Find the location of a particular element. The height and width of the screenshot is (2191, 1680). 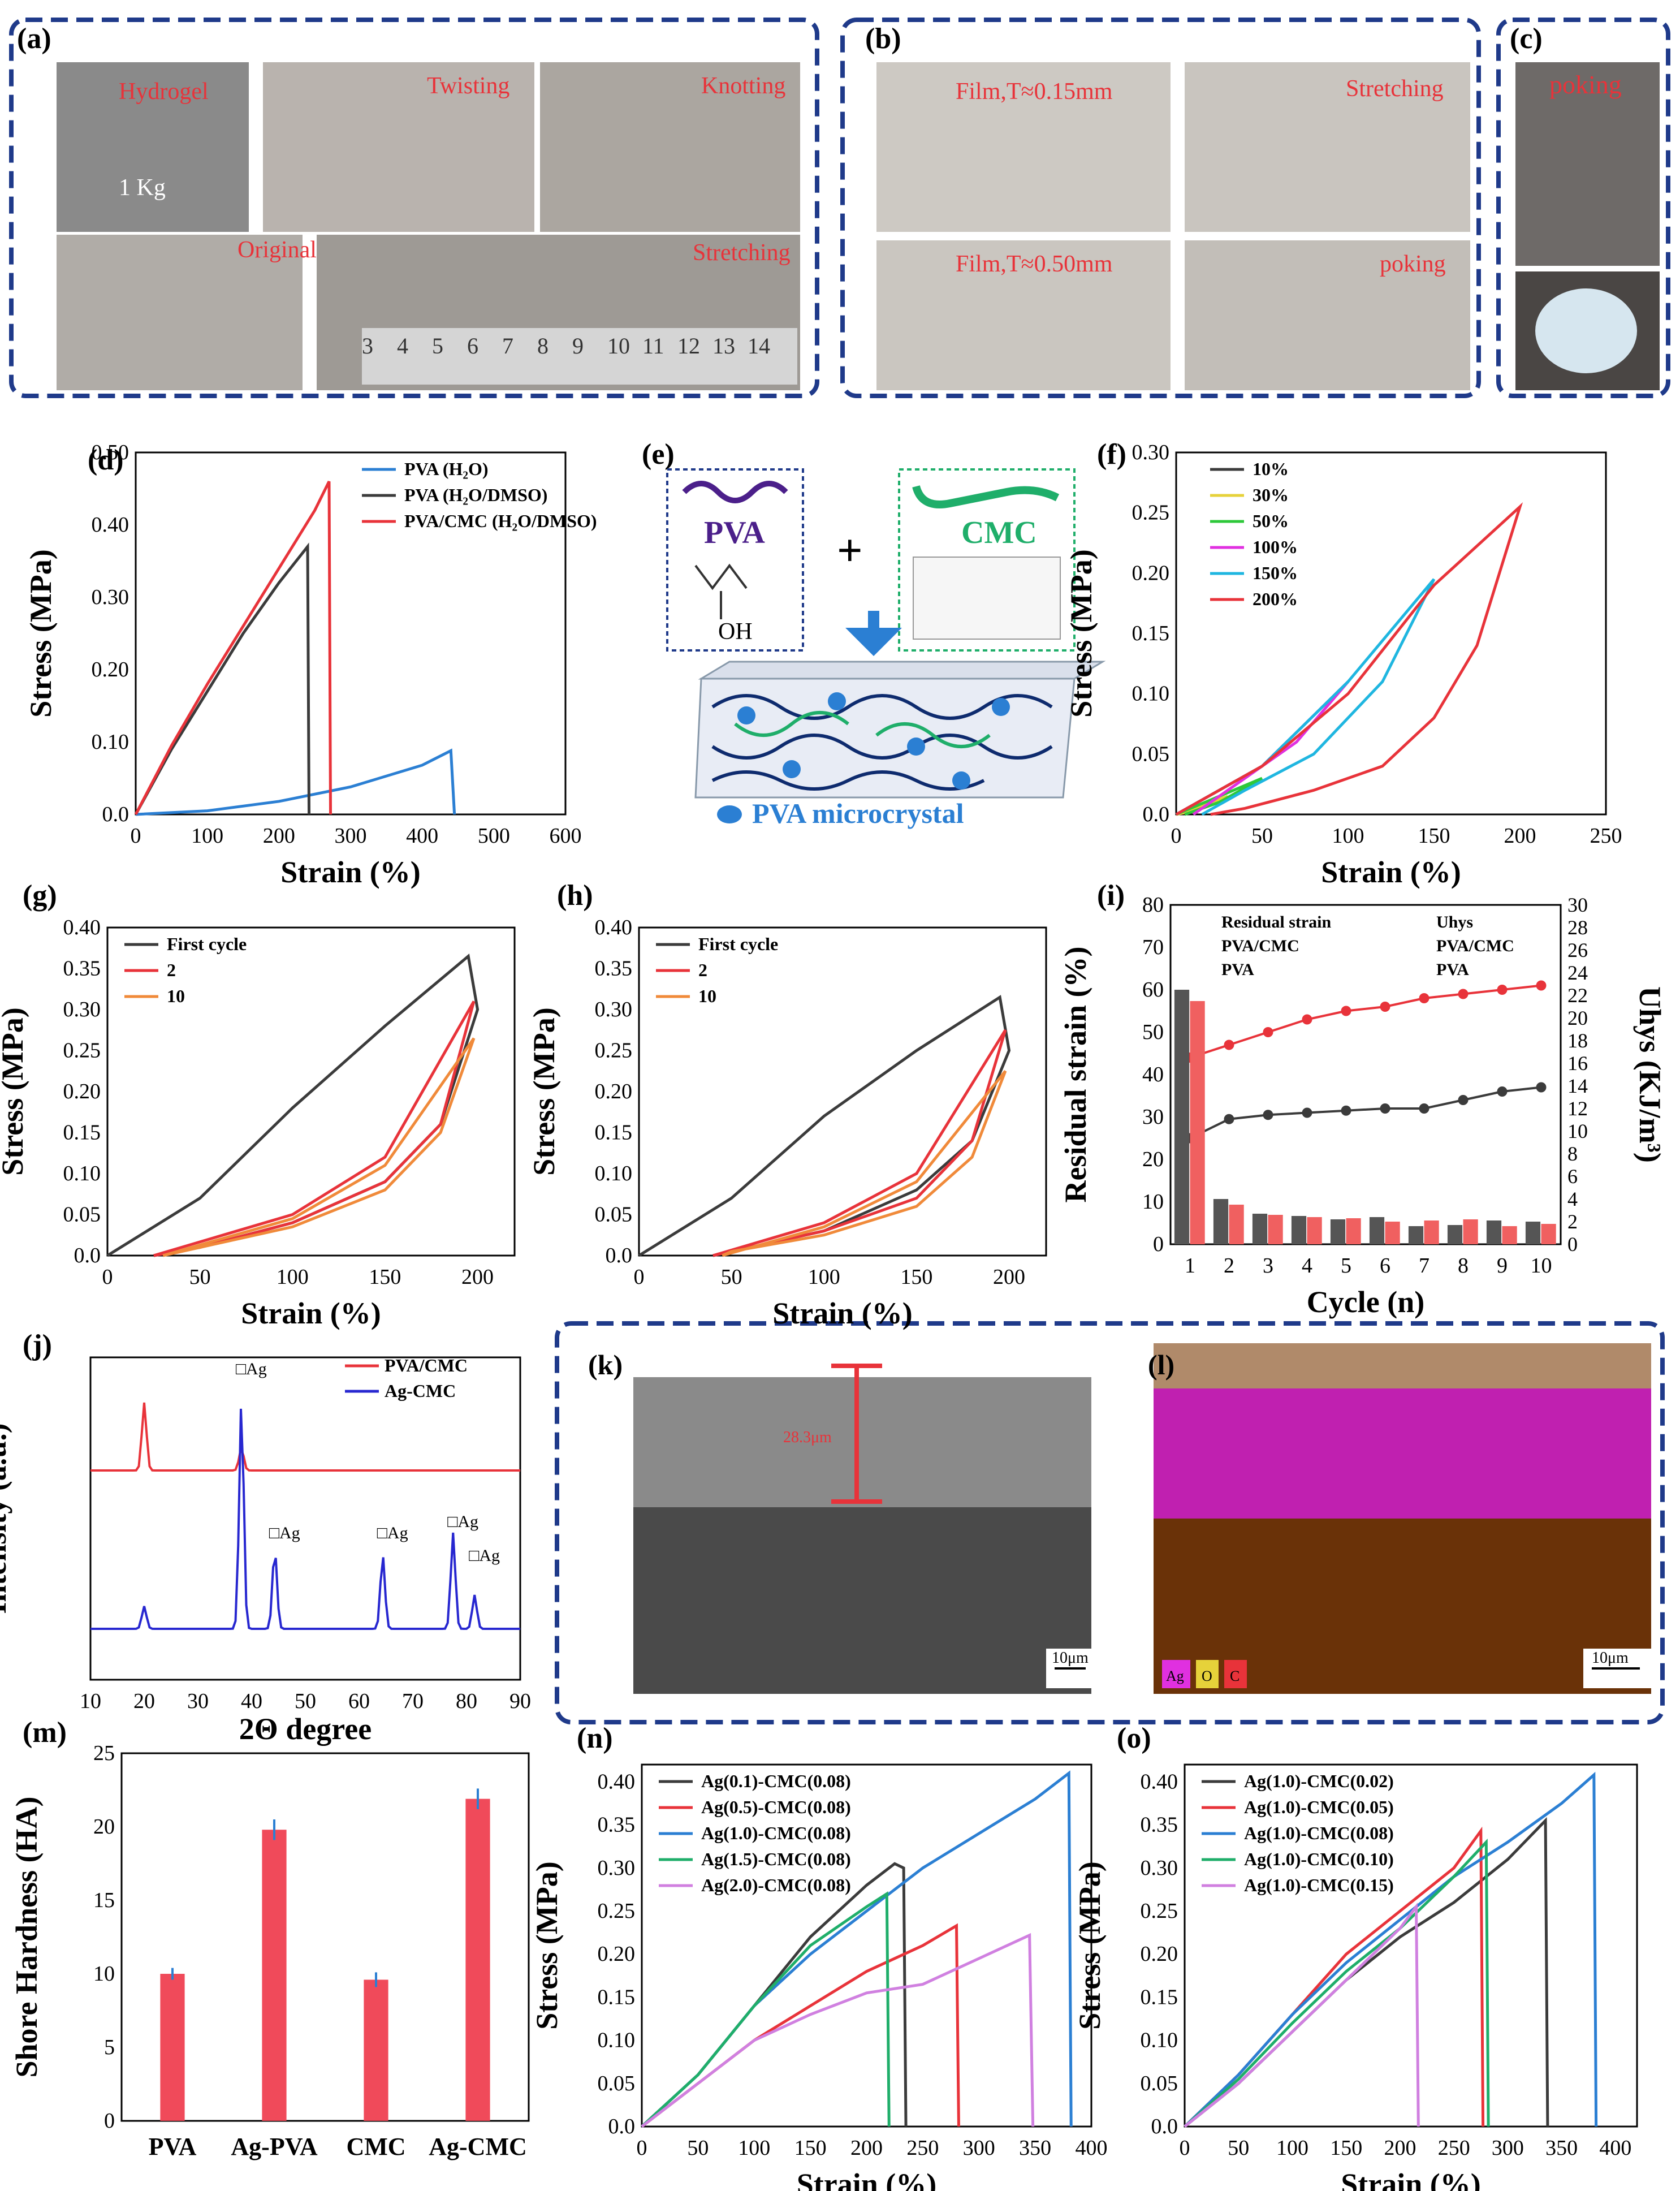

caption-1kg: 1 Kg is located at coordinates (142, 188).